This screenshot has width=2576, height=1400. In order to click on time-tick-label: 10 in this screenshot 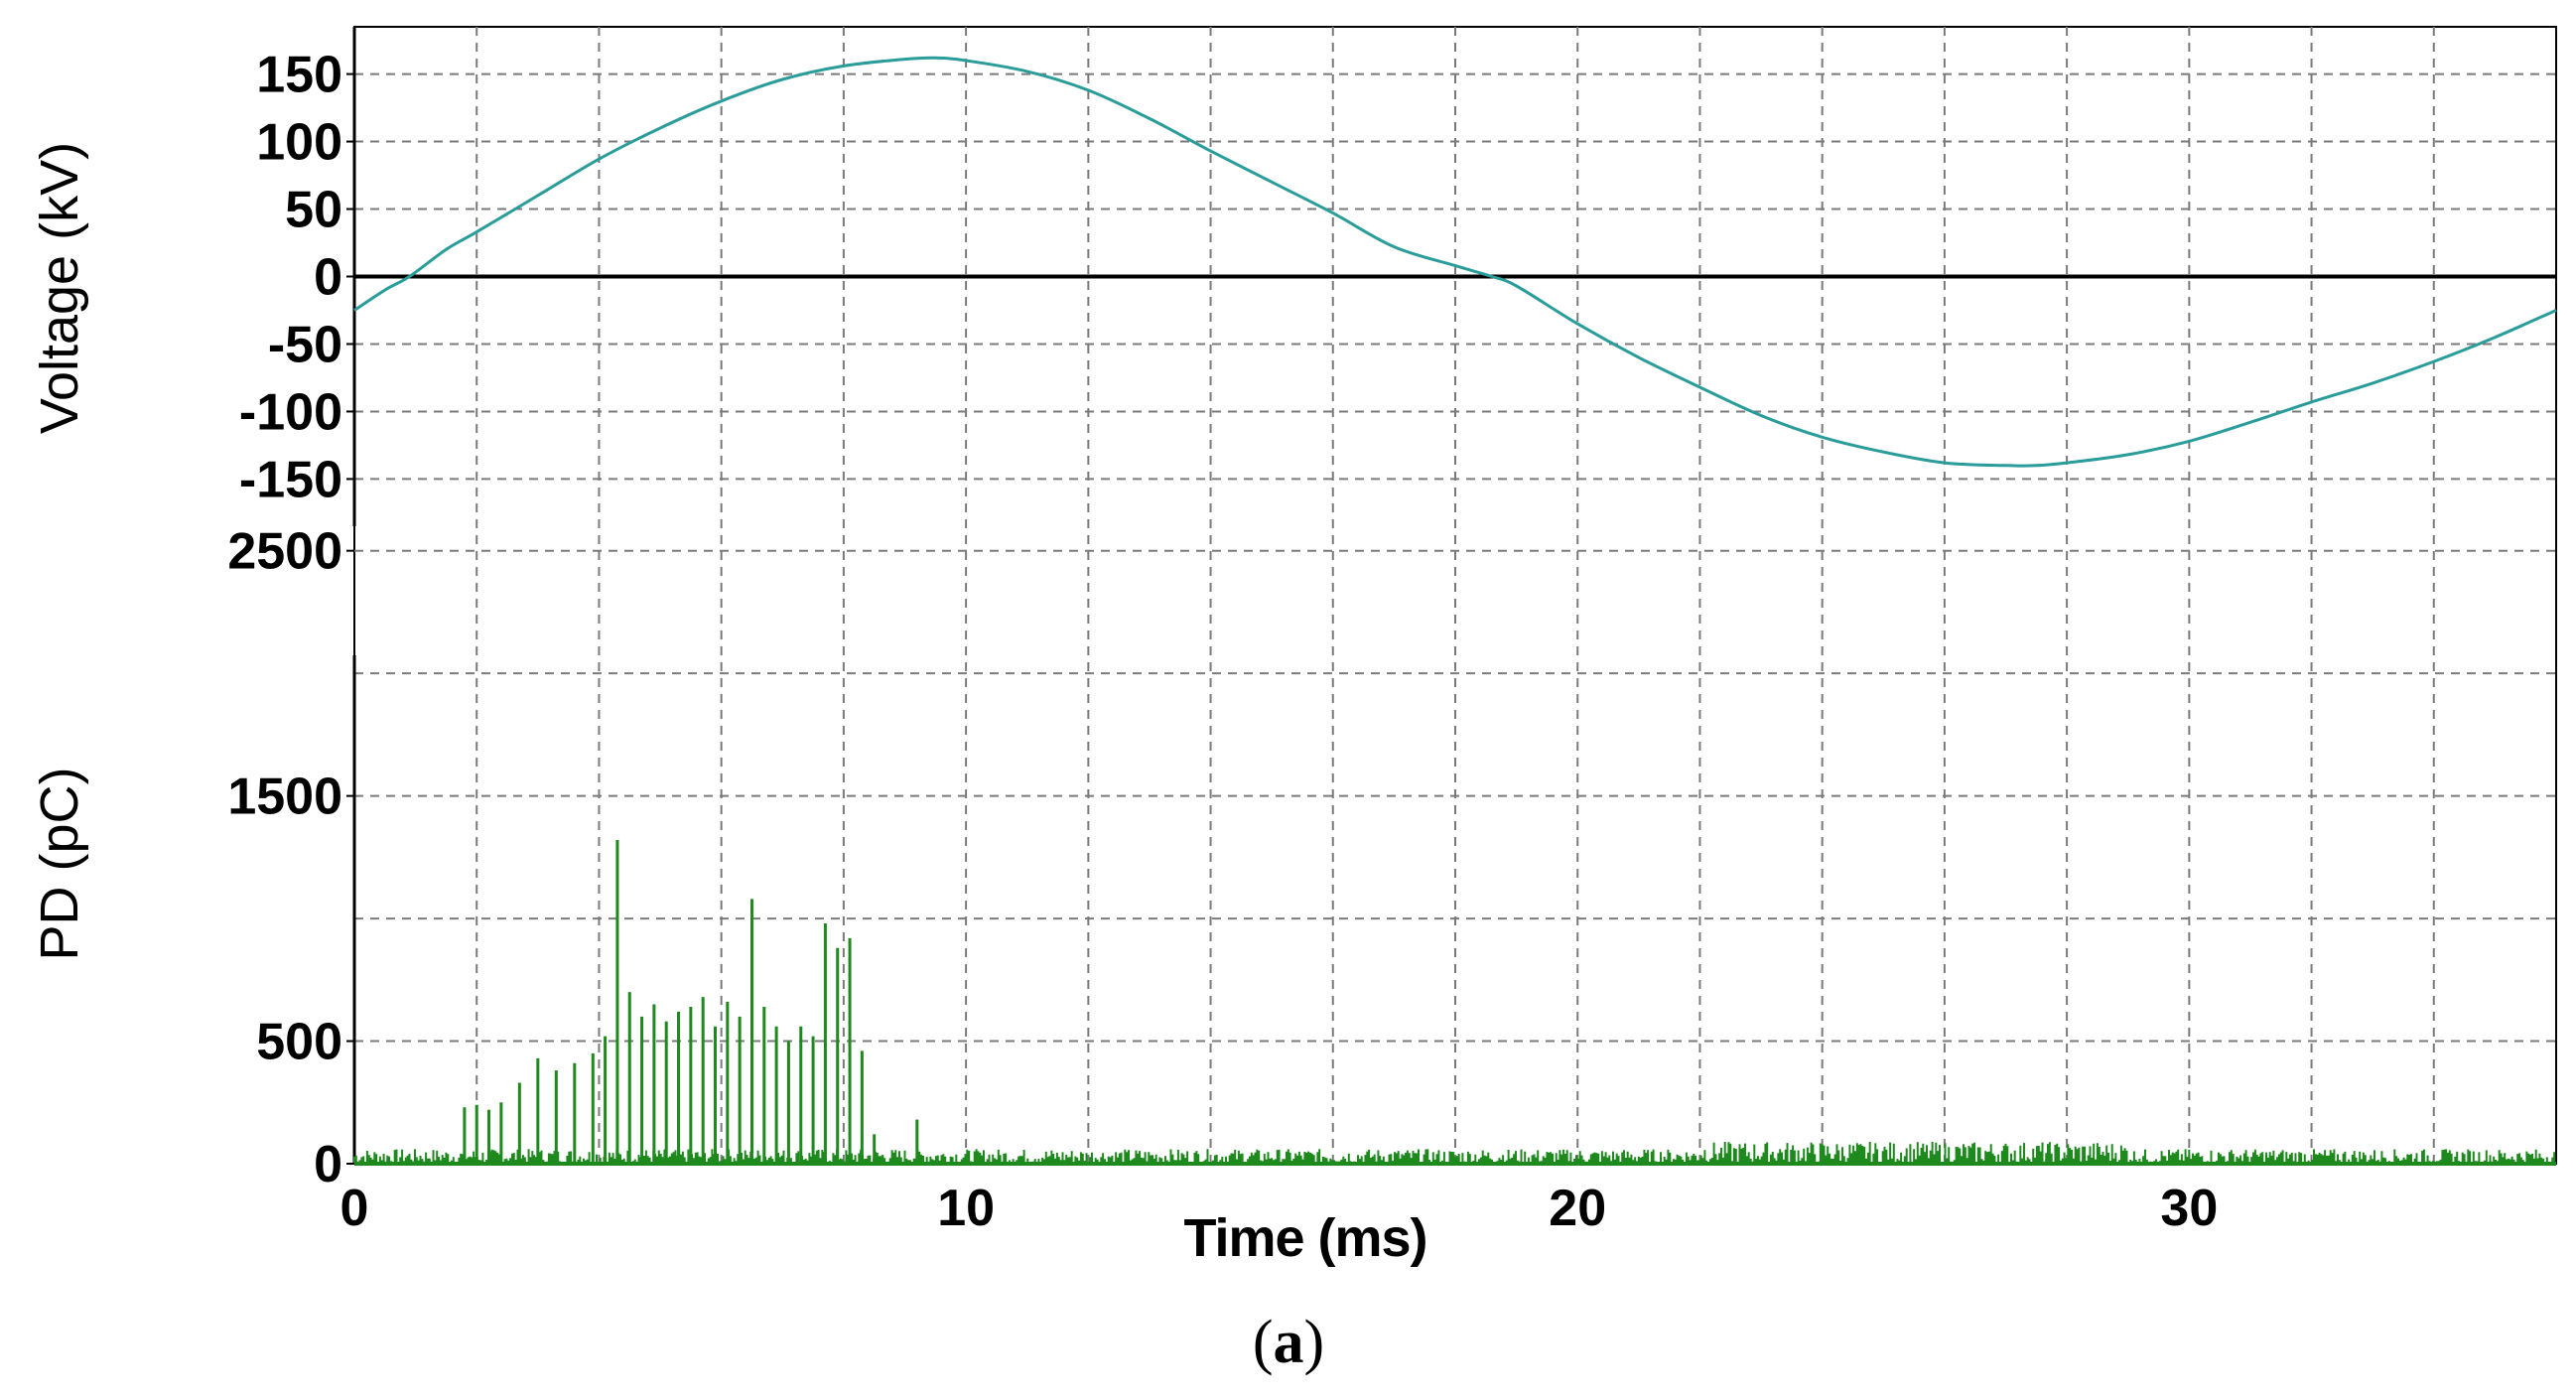, I will do `click(966, 1208)`.